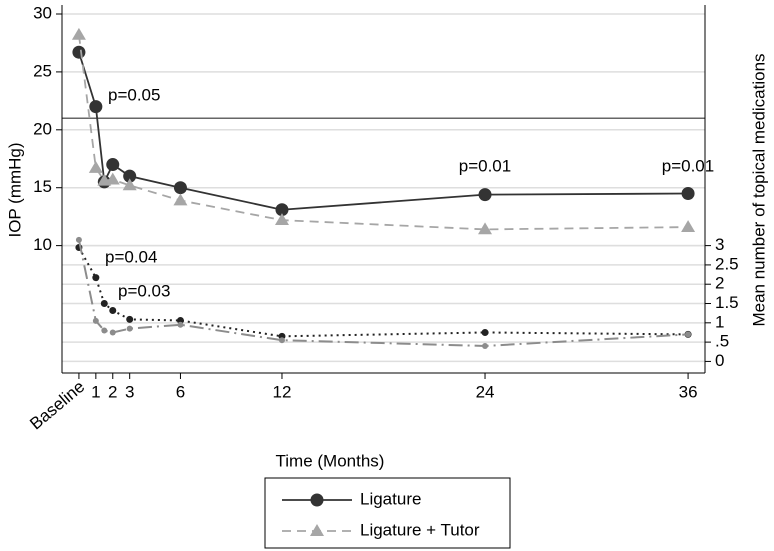 This screenshot has width=774, height=551. I want to click on x-tick-label: 6, so click(180, 391).